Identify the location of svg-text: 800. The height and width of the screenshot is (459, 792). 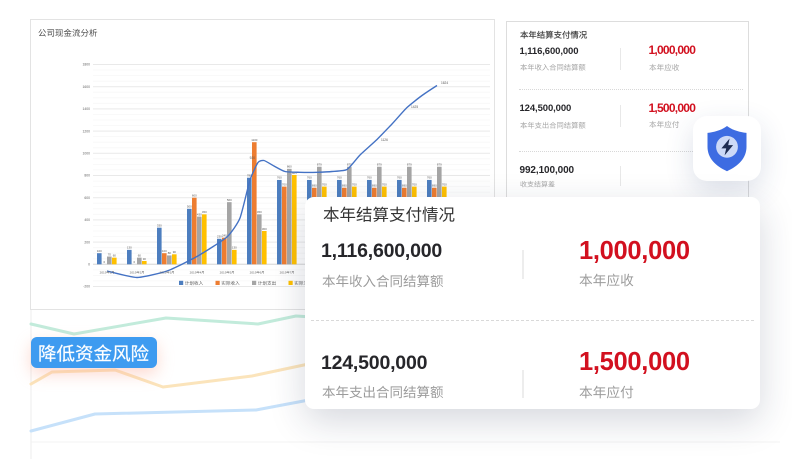
(87, 176).